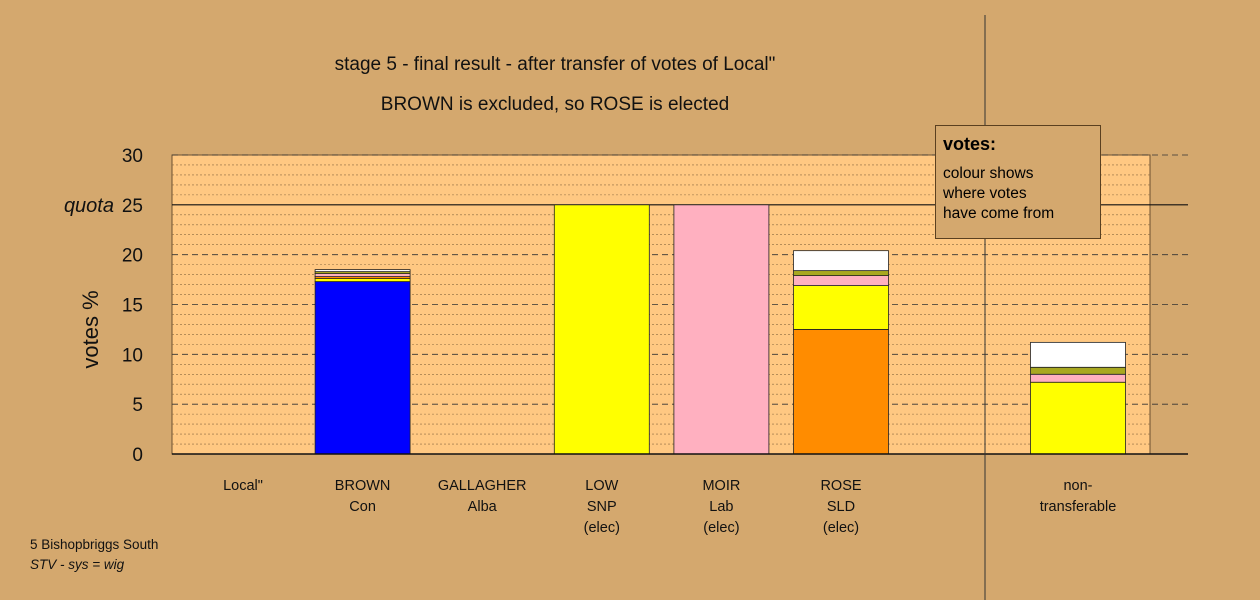  I want to click on y-tick-label: 5, so click(137, 405).